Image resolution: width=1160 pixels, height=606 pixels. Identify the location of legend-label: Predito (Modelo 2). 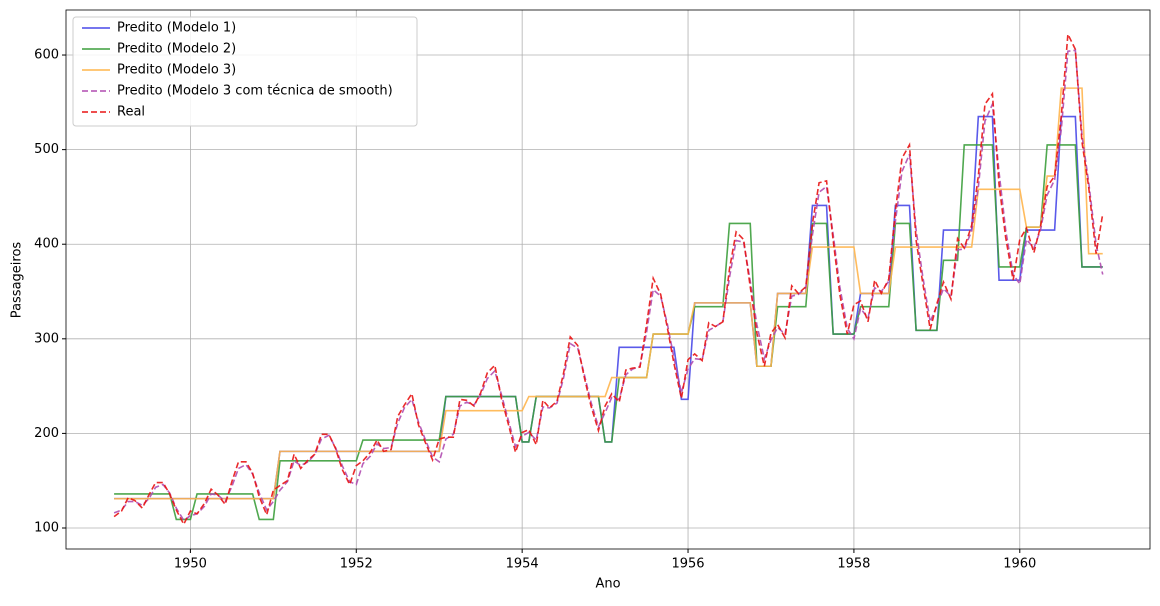
(176, 49).